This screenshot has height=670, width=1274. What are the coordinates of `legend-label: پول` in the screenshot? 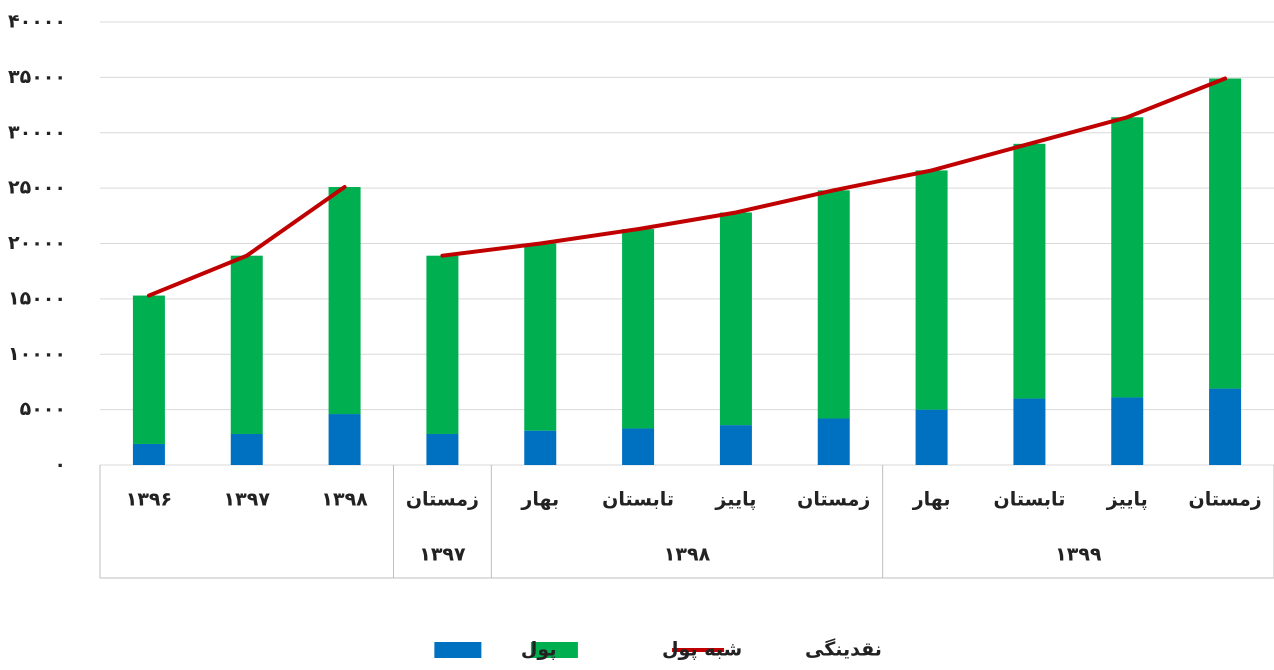 It's located at (539, 650).